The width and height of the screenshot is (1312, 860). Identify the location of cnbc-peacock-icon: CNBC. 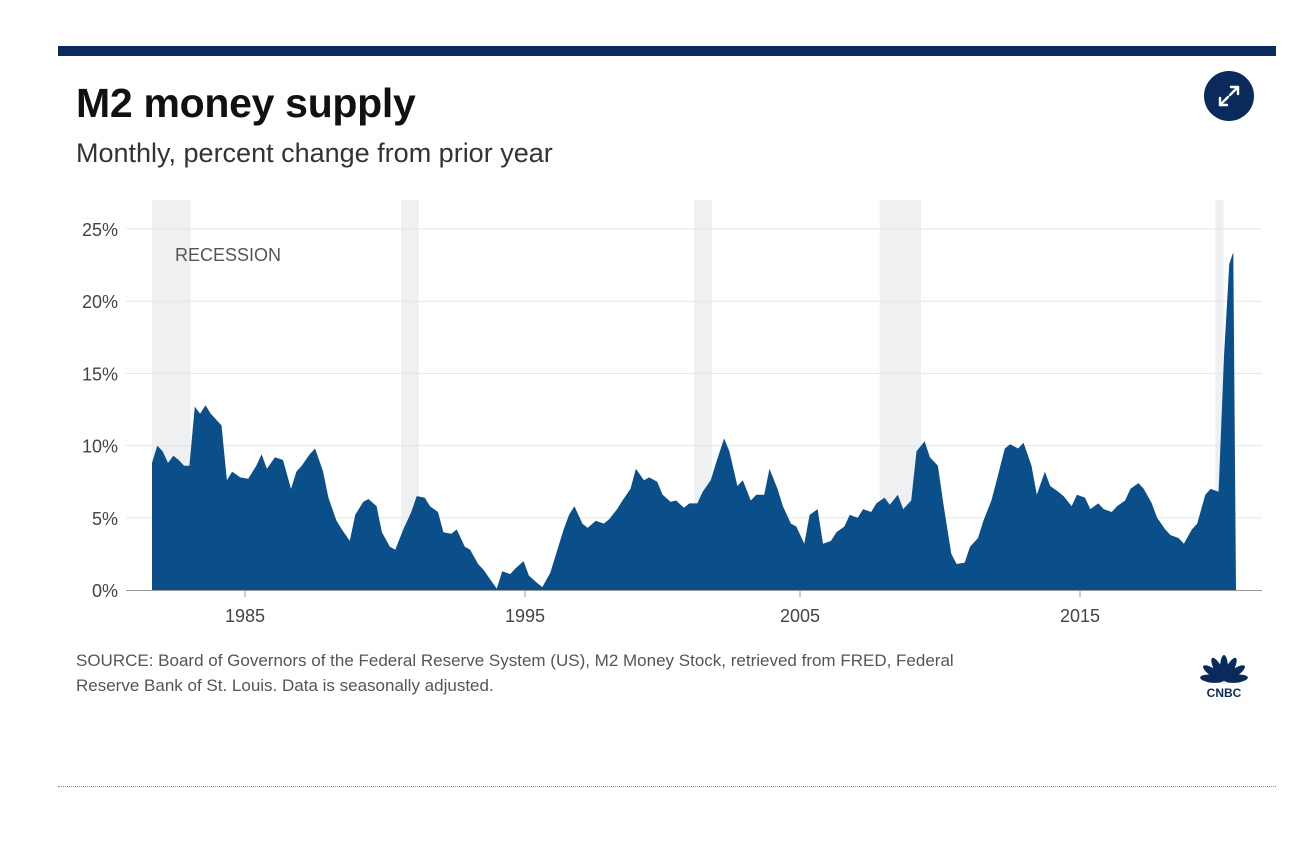
(1224, 677).